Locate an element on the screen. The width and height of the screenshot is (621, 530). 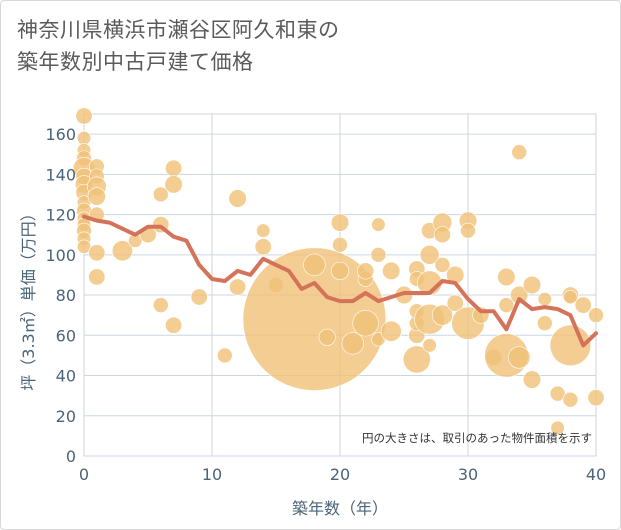
chart-title-line1: 神奈川県横浜市瀬谷区阿久和東の is located at coordinates (178, 30).